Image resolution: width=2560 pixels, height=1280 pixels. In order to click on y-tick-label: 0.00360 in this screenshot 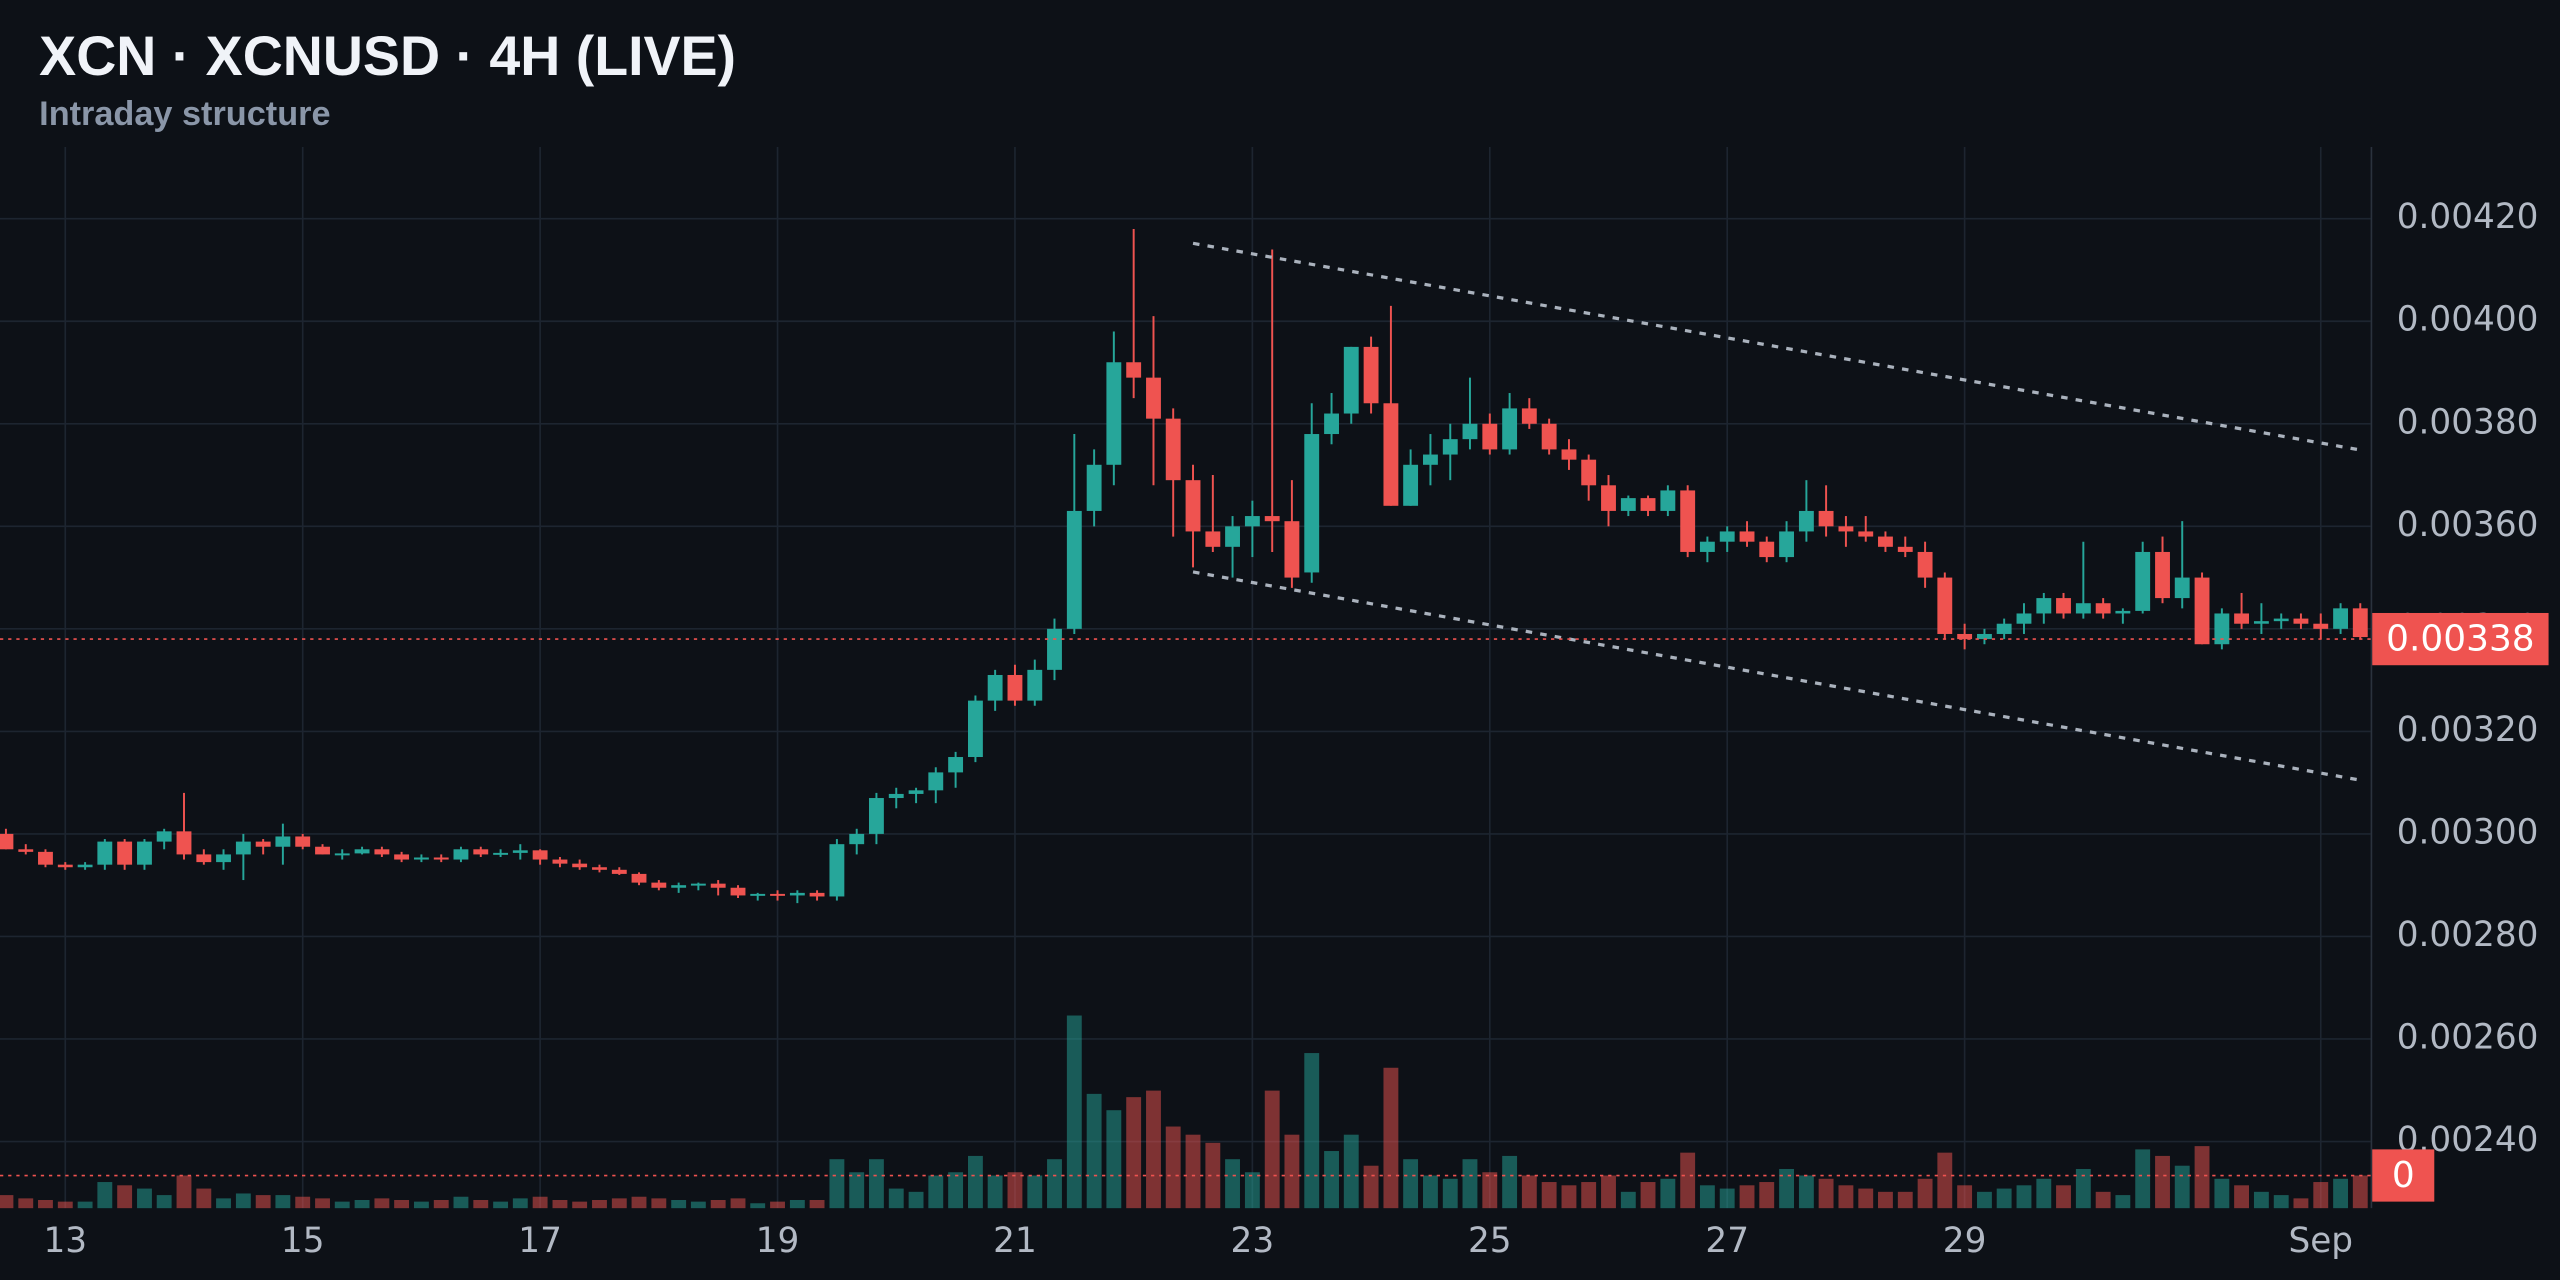, I will do `click(2468, 525)`.